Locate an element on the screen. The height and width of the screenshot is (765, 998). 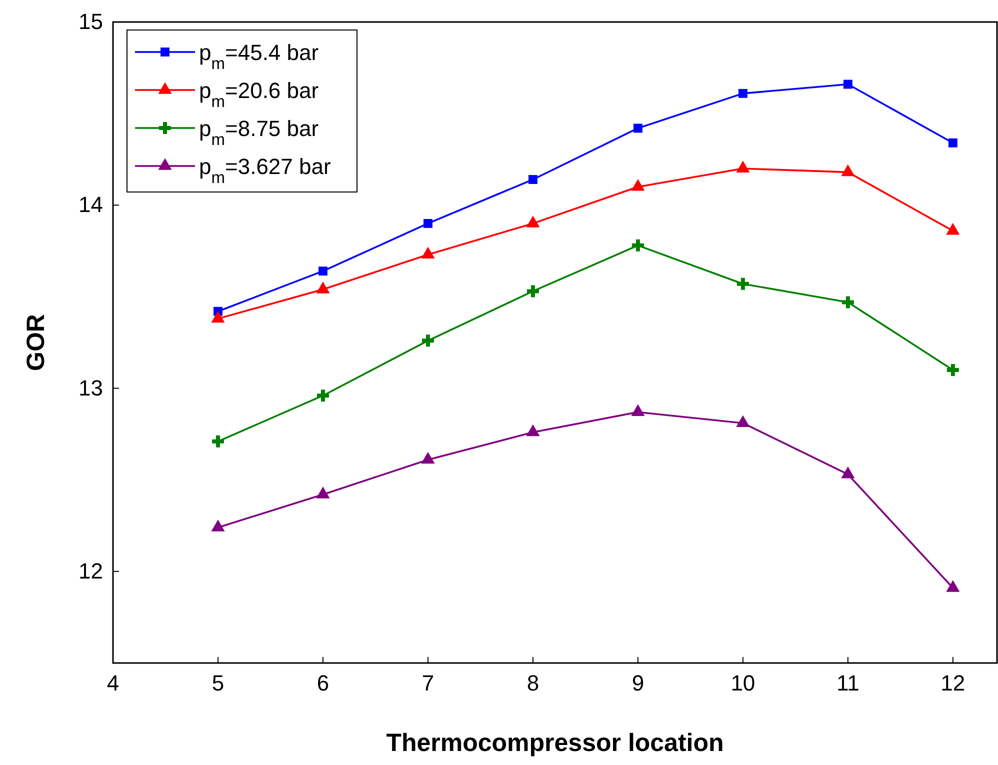
y-axis-title: GOR is located at coordinates (36, 342).